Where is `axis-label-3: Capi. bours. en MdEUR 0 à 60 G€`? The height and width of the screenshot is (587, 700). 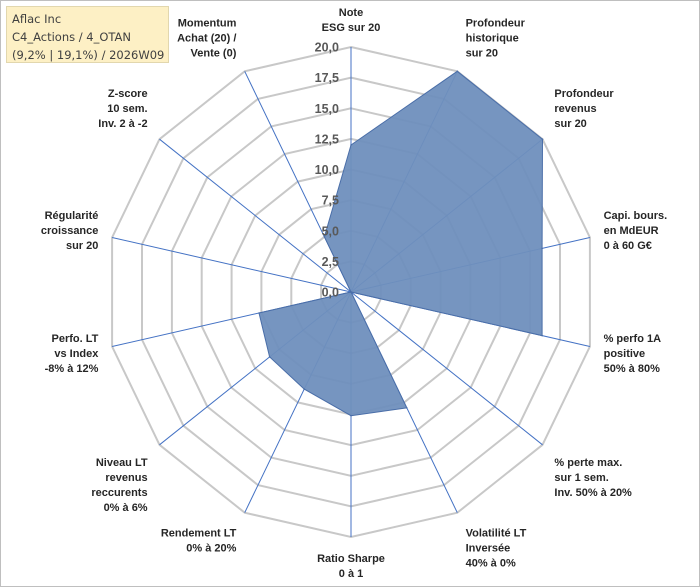 axis-label-3: Capi. bours. en MdEUR 0 à 60 G€ is located at coordinates (636, 231).